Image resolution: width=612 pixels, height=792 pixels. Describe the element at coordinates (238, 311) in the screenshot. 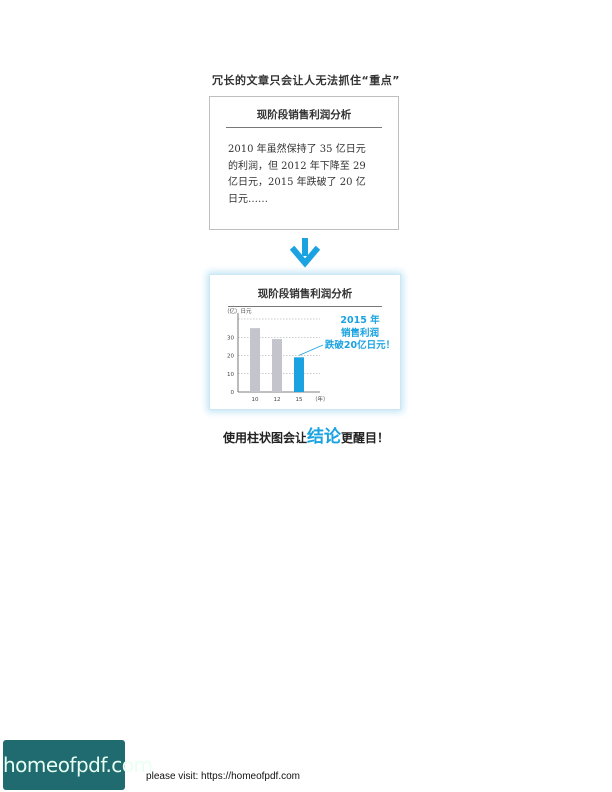

I see `y-axis-label: （亿）日元` at that location.